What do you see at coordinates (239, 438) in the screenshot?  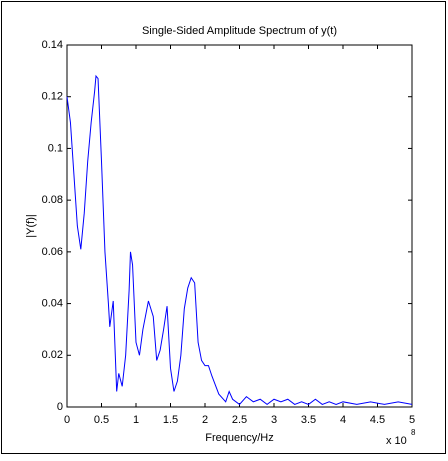 I see `x-axis-label: Frequency/Hz` at bounding box center [239, 438].